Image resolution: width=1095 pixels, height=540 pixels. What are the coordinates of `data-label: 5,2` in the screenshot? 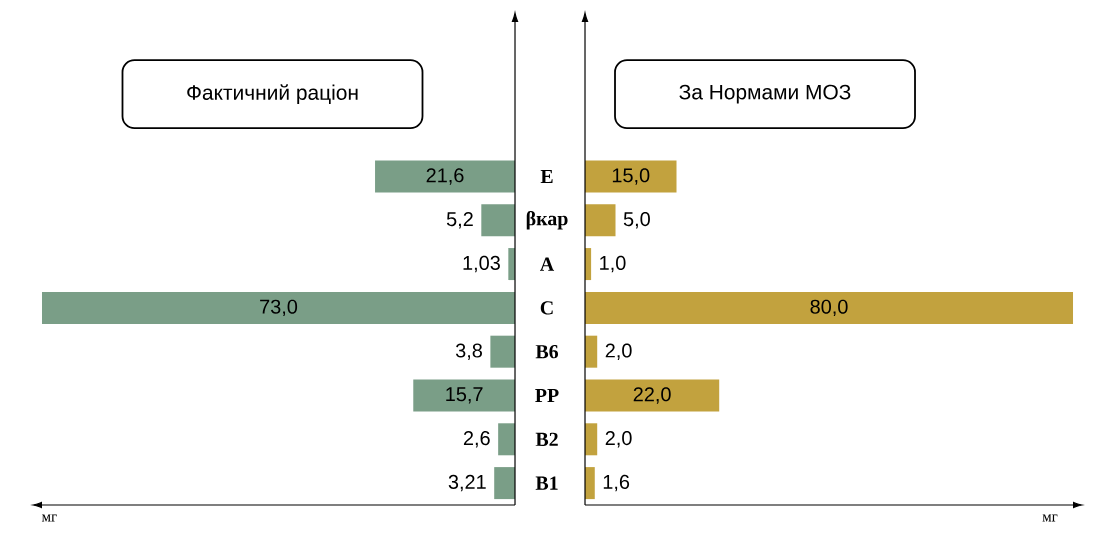 It's located at (459, 220).